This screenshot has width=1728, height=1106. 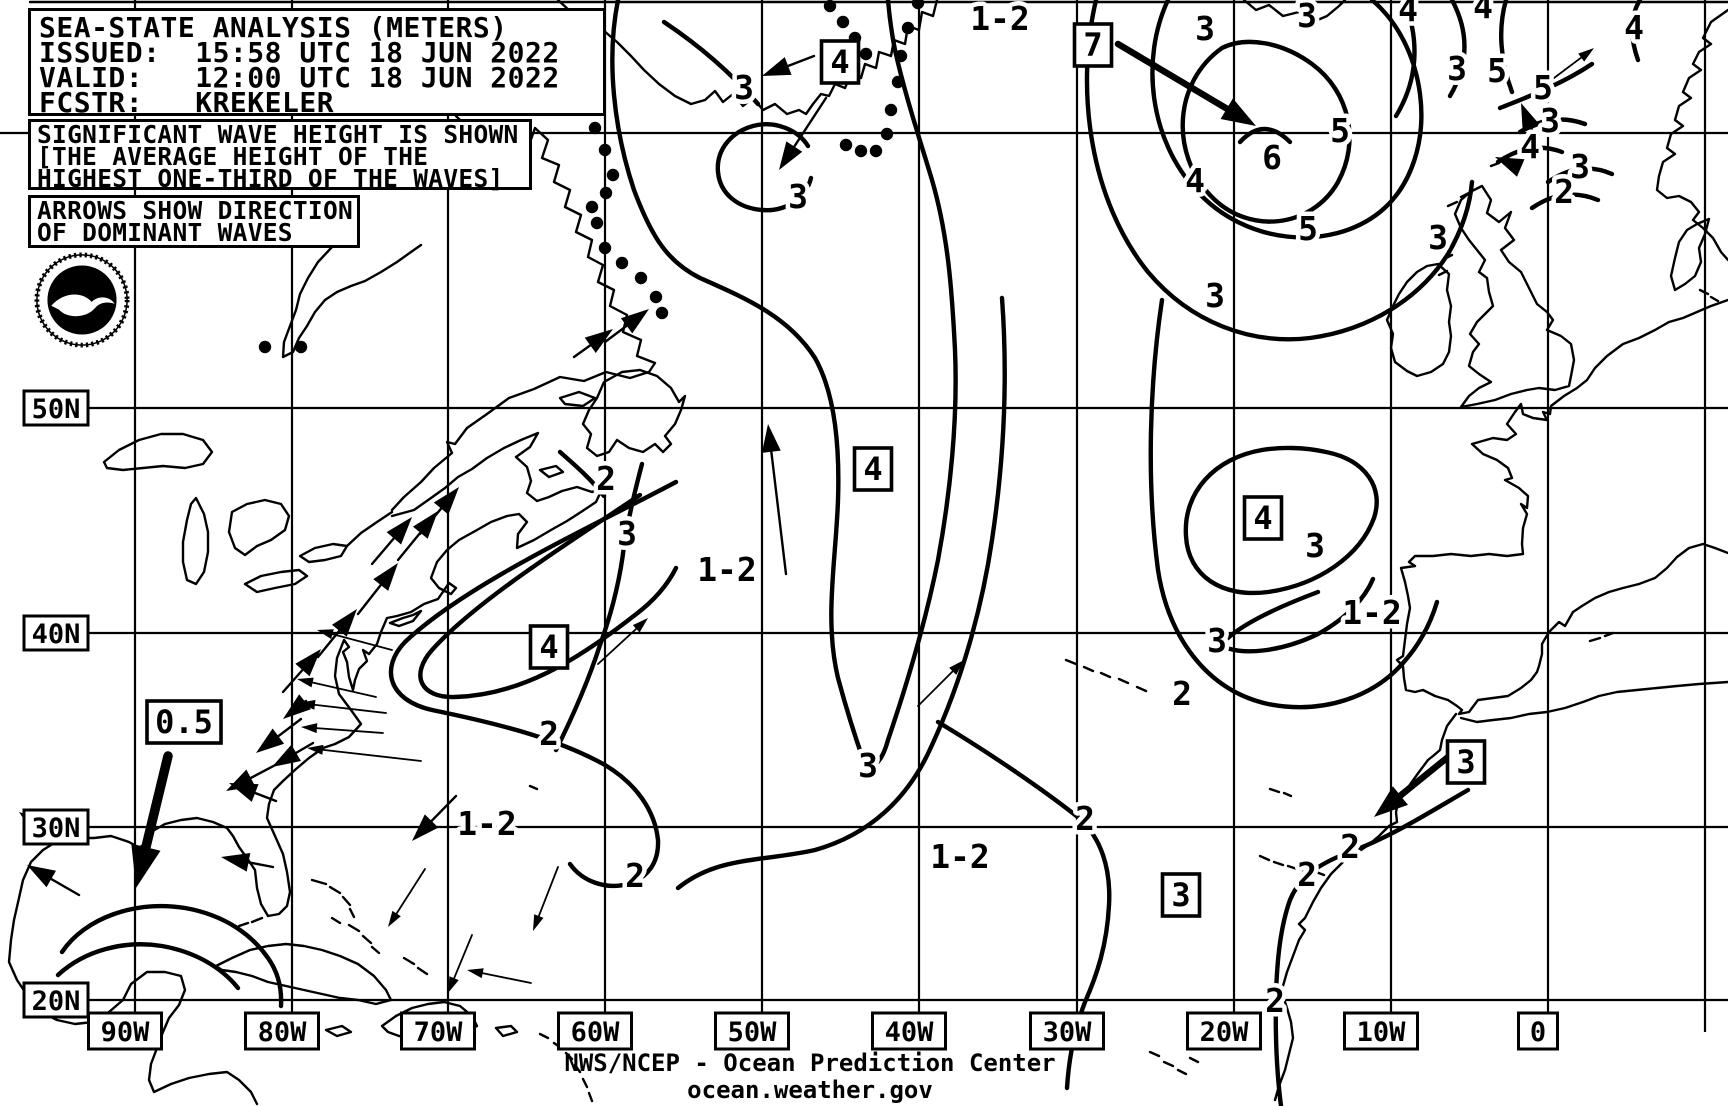 I want to click on longitude-label: 70W, so click(x=439, y=1032).